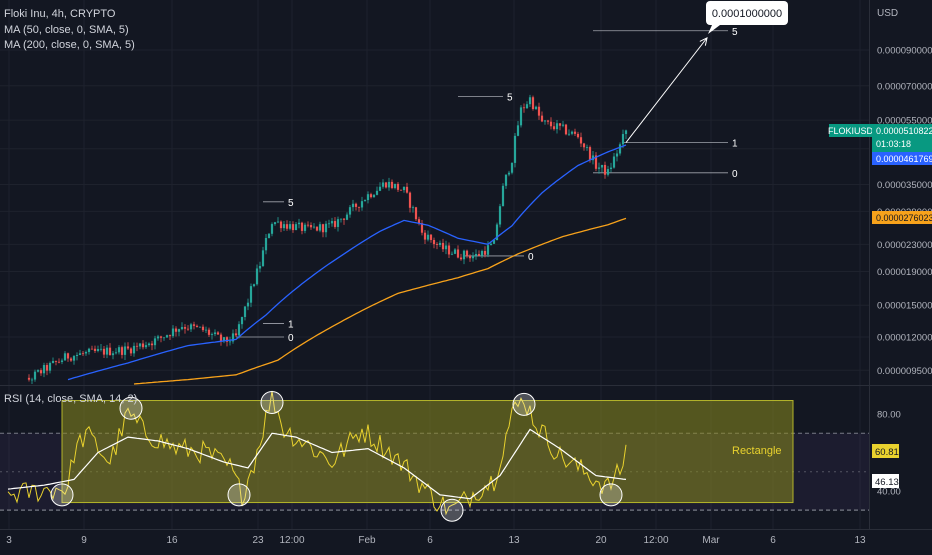 This screenshot has height=555, width=932. I want to click on currency-label: USD, so click(887, 13).